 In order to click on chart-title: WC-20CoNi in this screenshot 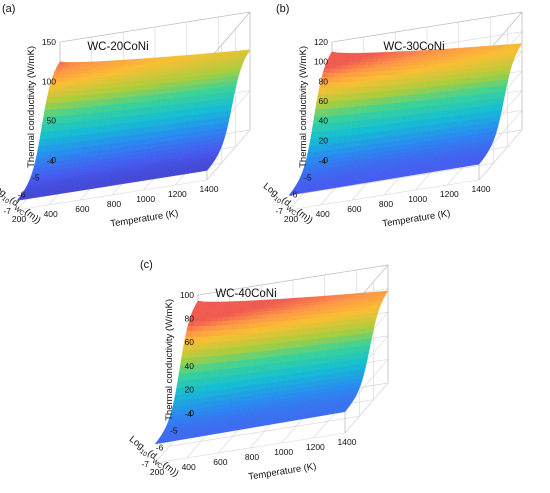, I will do `click(117, 47)`.